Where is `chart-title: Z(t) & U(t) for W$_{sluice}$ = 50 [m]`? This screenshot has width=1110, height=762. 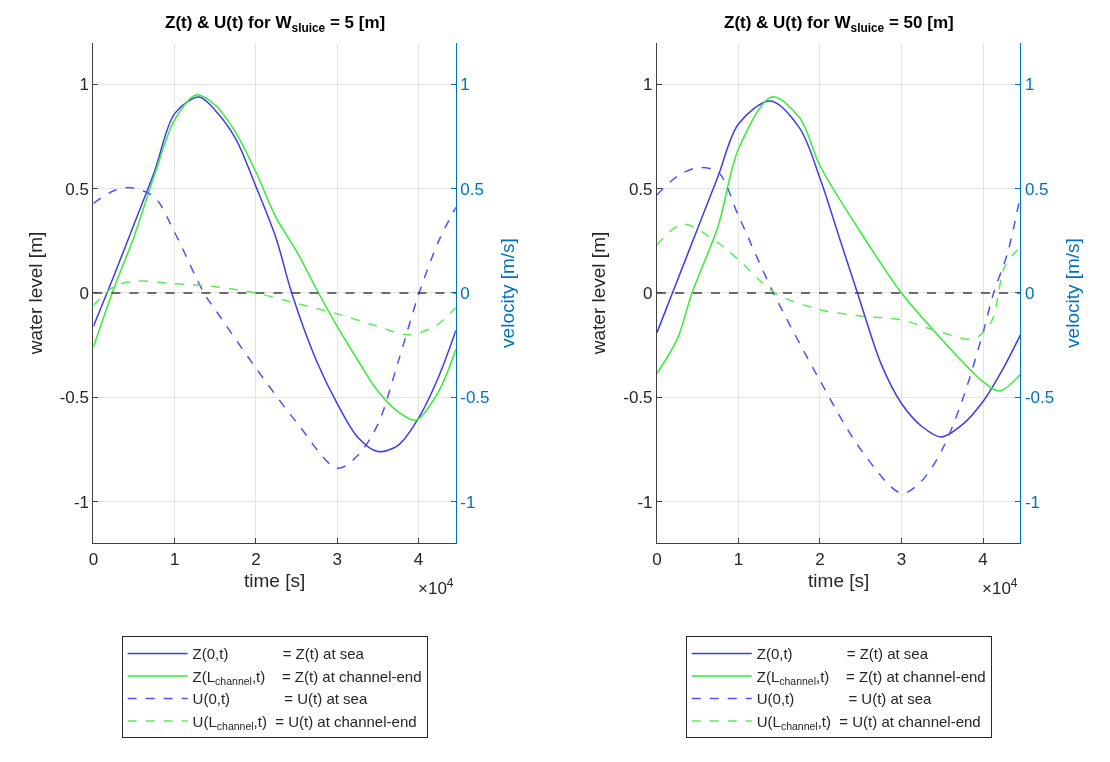 chart-title: Z(t) & U(t) for W$_{sluice}$ = 50 [m] is located at coordinates (839, 24).